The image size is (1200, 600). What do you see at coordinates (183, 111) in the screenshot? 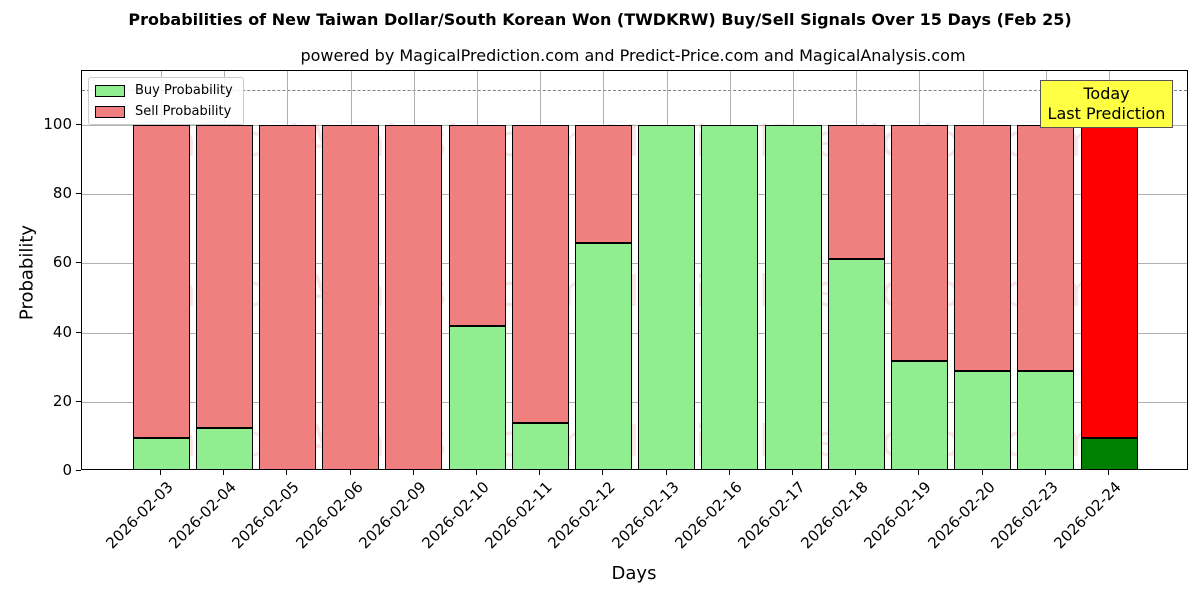
I see `legend-label-sell: Sell Probability` at bounding box center [183, 111].